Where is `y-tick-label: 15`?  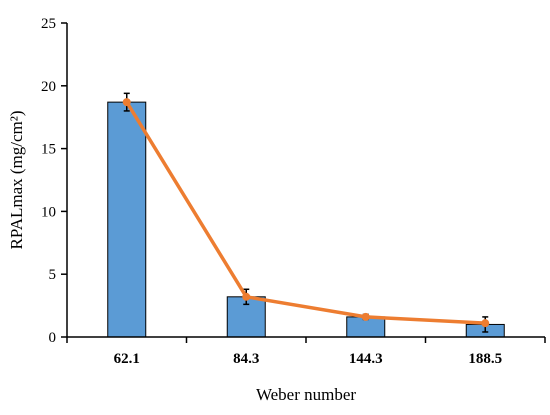
y-tick-label: 15 is located at coordinates (48, 150).